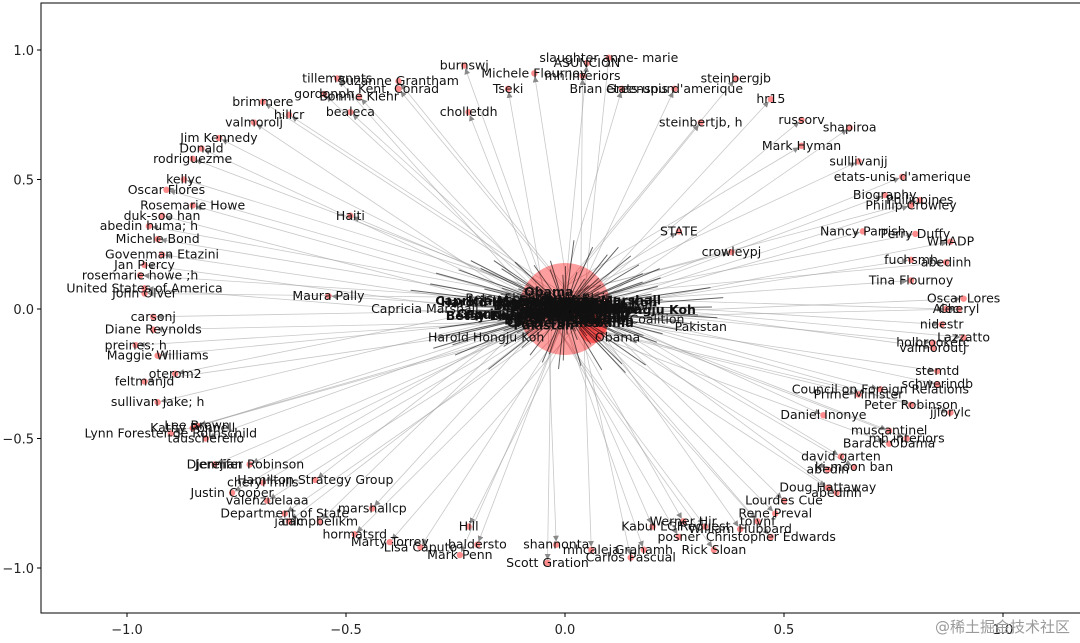 The height and width of the screenshot is (643, 1080). I want to click on hub-cluster-label: Foundation, so click(559, 299).